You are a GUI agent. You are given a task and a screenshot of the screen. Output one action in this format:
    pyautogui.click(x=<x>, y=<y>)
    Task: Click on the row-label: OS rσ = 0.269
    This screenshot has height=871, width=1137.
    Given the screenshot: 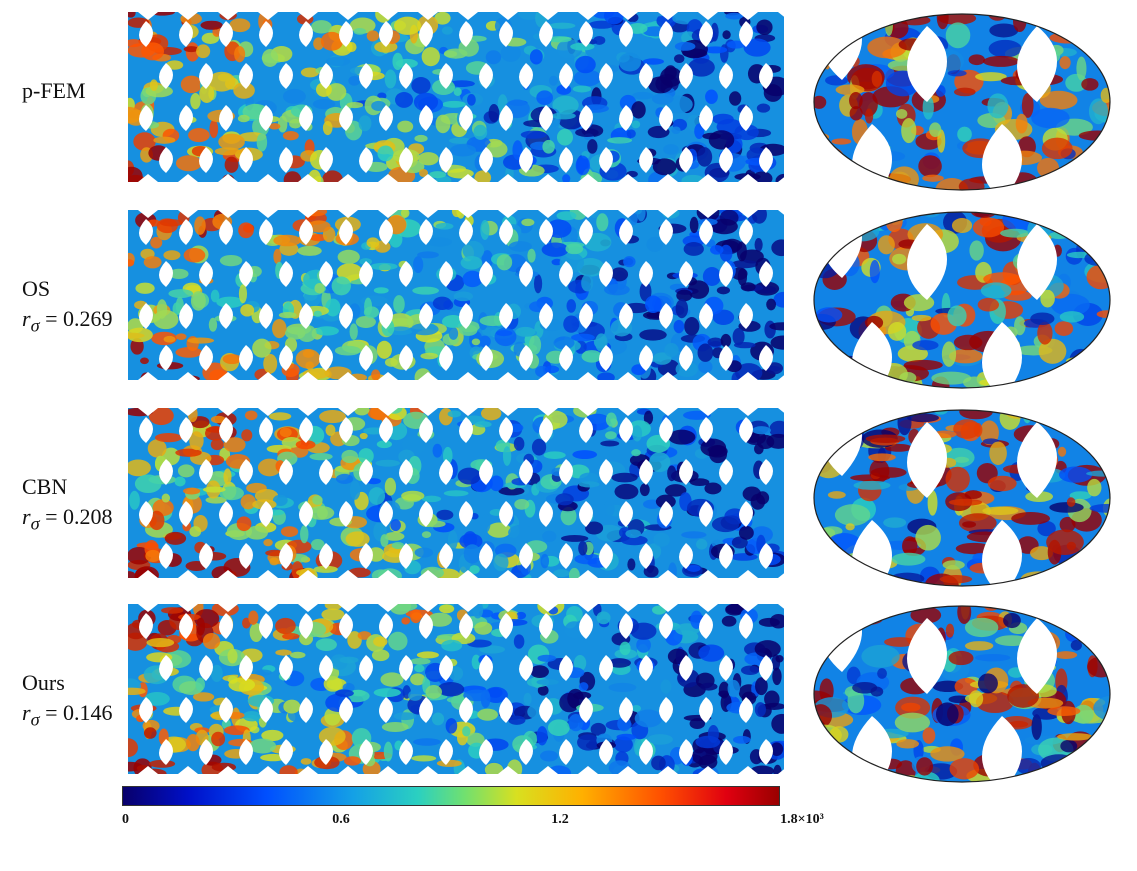 What is the action you would take?
    pyautogui.click(x=67, y=307)
    